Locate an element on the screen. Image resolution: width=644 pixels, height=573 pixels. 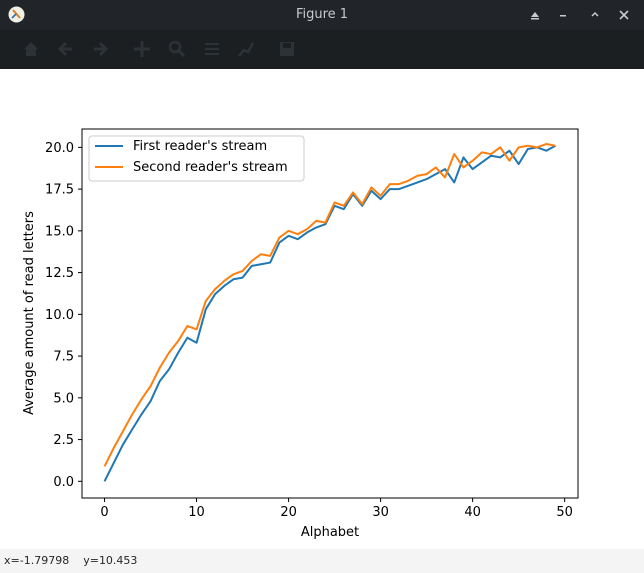
status-bar: x=-1.79798 y=10.453 is located at coordinates (322, 561).